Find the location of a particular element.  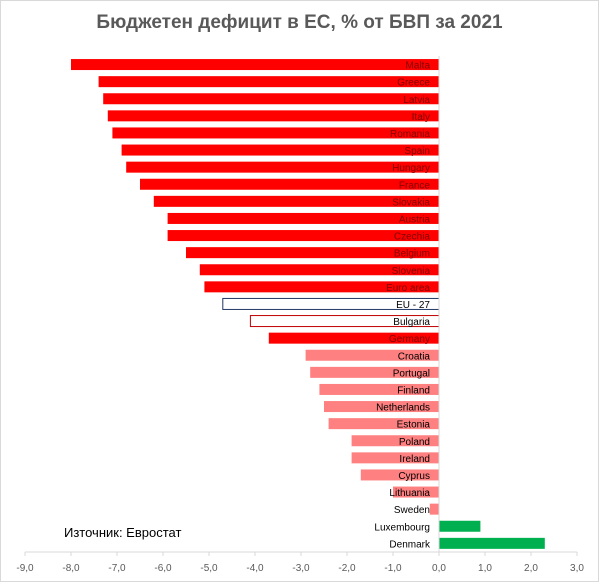

category-label-eu-27: EU - 27 is located at coordinates (413, 305).